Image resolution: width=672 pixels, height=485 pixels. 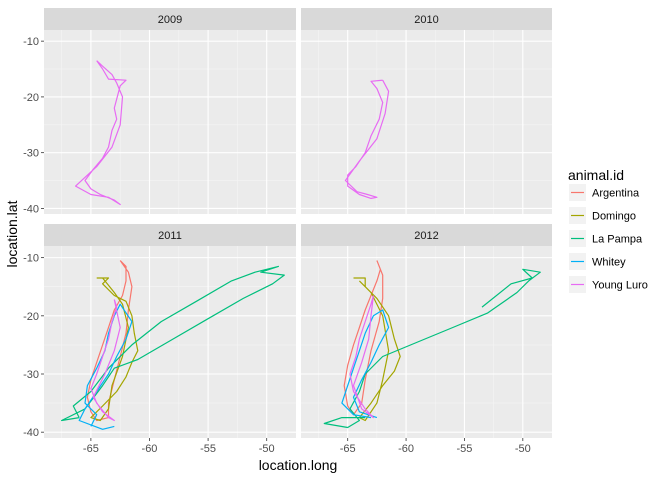 What do you see at coordinates (609, 263) in the screenshot?
I see `legend-label: Whitey` at bounding box center [609, 263].